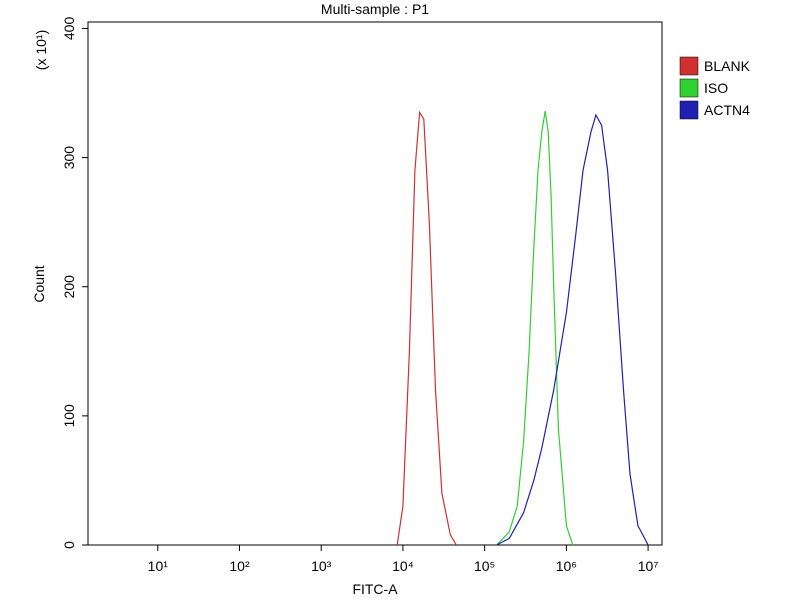 The width and height of the screenshot is (800, 605). Describe the element at coordinates (403, 566) in the screenshot. I see `x-tick-label: 10⁴` at that location.